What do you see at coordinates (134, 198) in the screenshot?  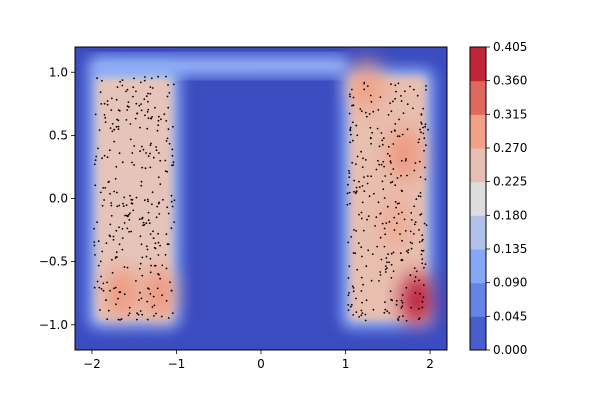 I see `density-region-left-column` at bounding box center [134, 198].